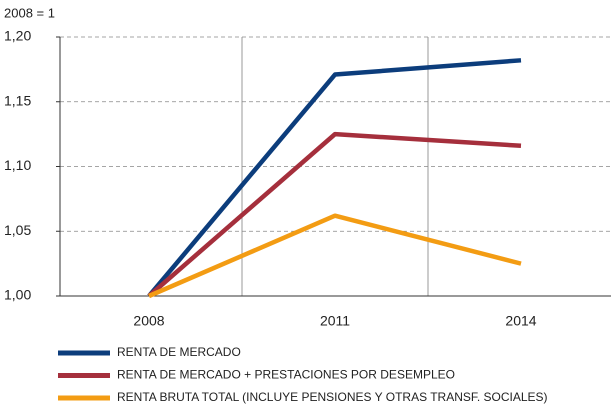 The width and height of the screenshot is (611, 407). Describe the element at coordinates (17, 100) in the screenshot. I see `y-tick-label: 1,15` at that location.